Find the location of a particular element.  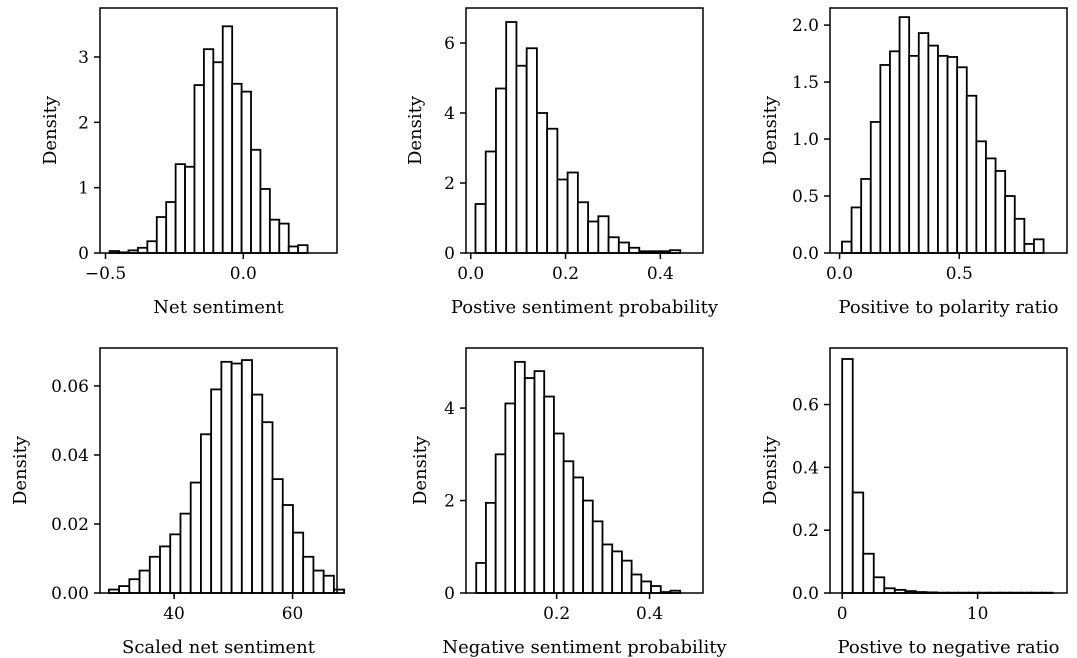

histogram-panel: −0.5 0.0 0 1 2 3 Net sentiment Density is located at coordinates (189, 162).